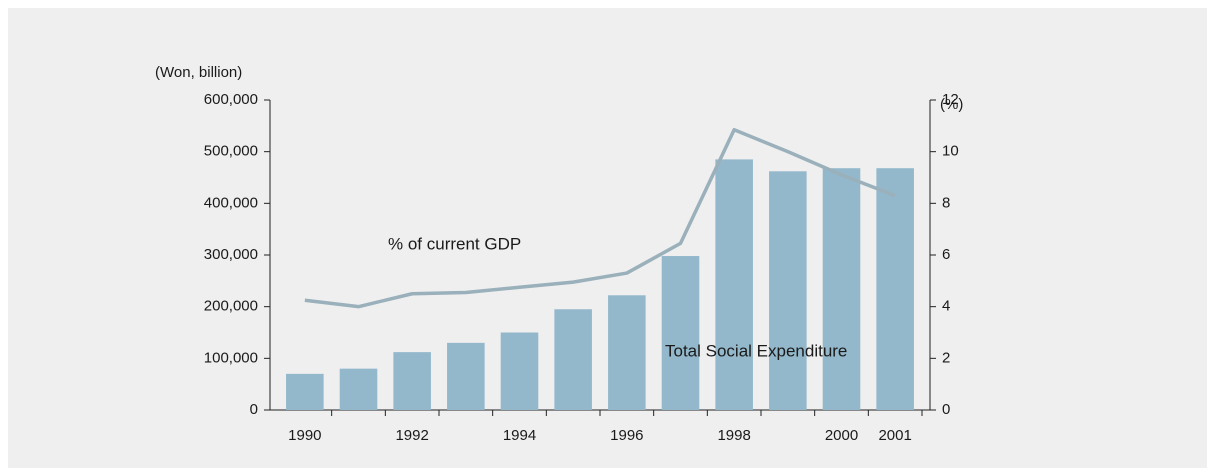 The image size is (1215, 476). Describe the element at coordinates (231, 306) in the screenshot. I see `y-tick-label: 200,000` at that location.